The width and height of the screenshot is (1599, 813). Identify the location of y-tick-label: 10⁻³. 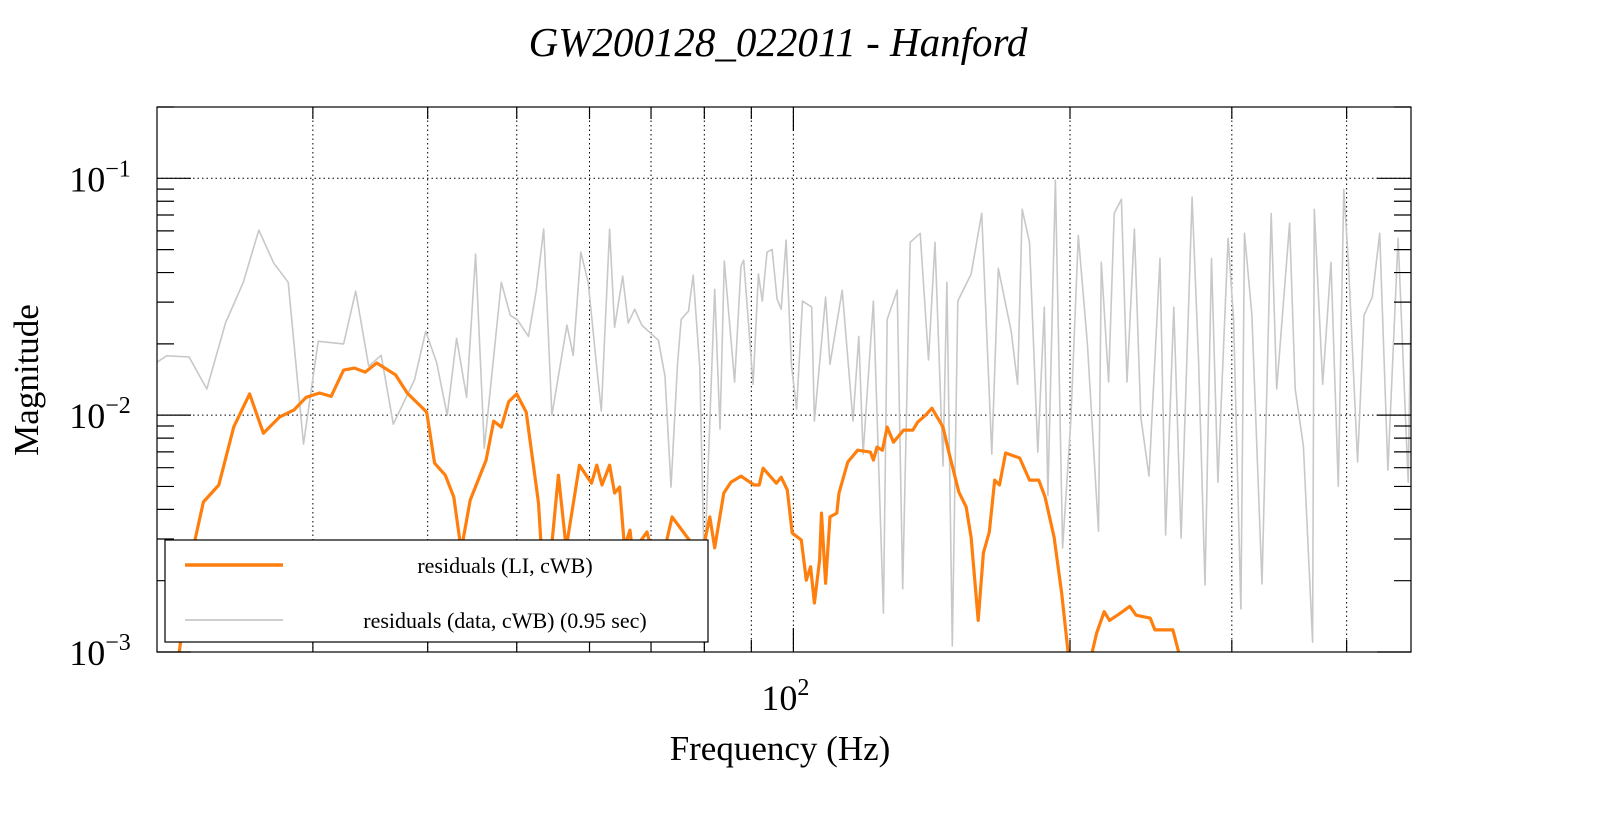
(100, 651).